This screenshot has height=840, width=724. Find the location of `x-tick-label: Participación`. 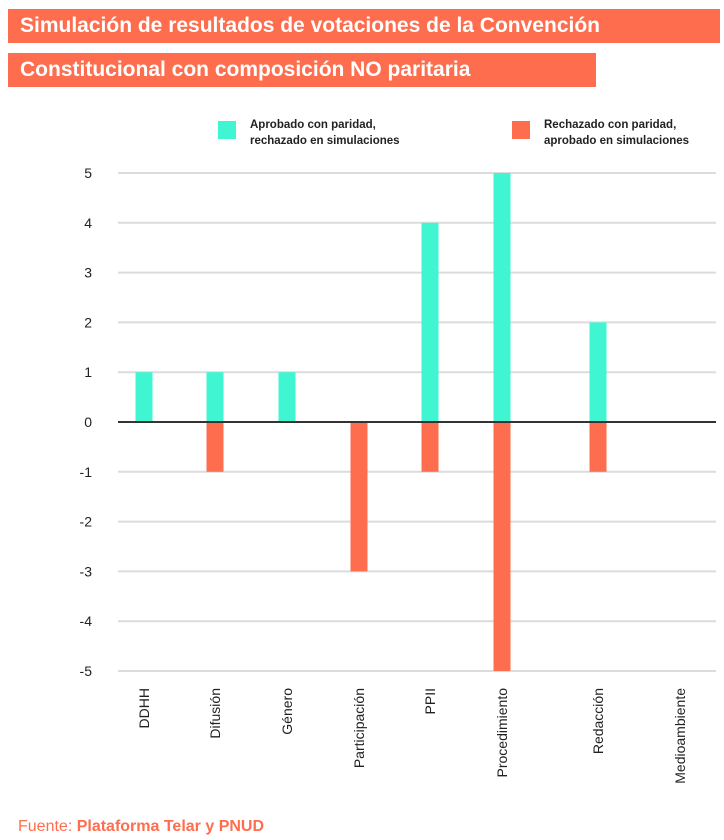

x-tick-label: Participación is located at coordinates (359, 728).